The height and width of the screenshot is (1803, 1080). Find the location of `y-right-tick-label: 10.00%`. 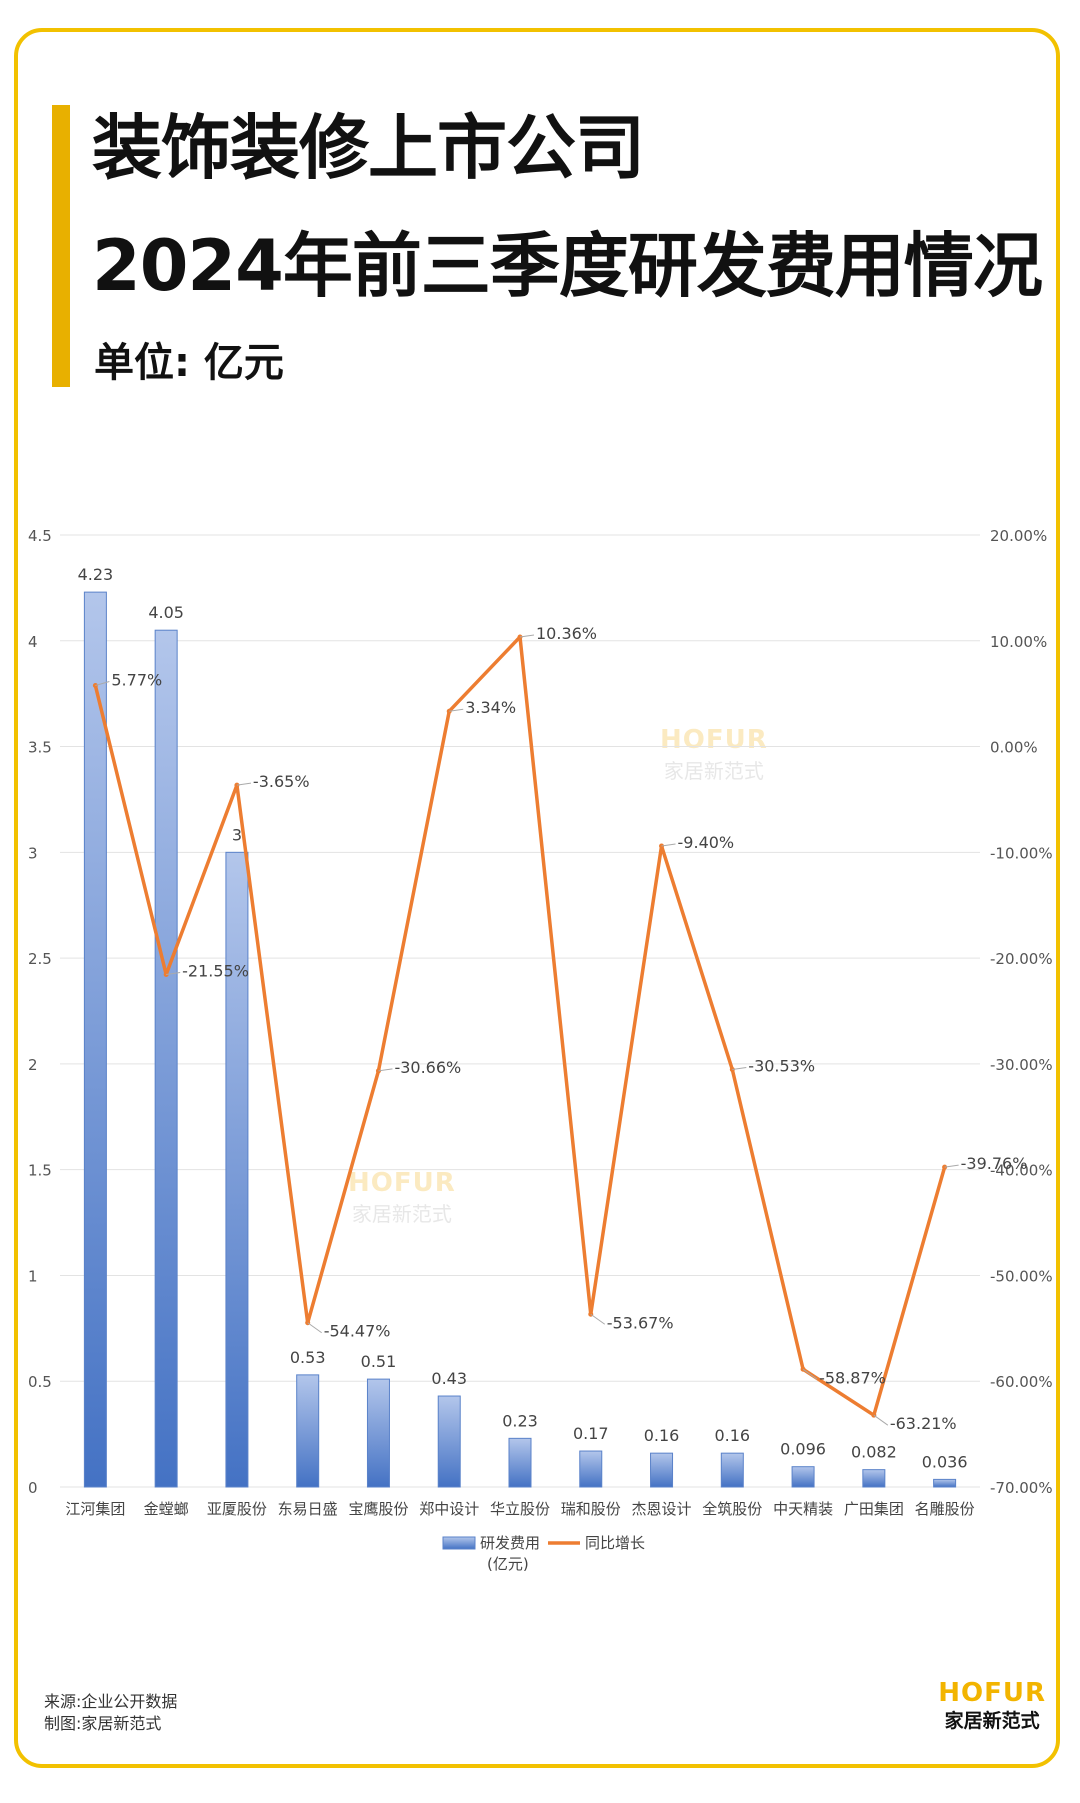

y-right-tick-label: 10.00% is located at coordinates (1018, 642).